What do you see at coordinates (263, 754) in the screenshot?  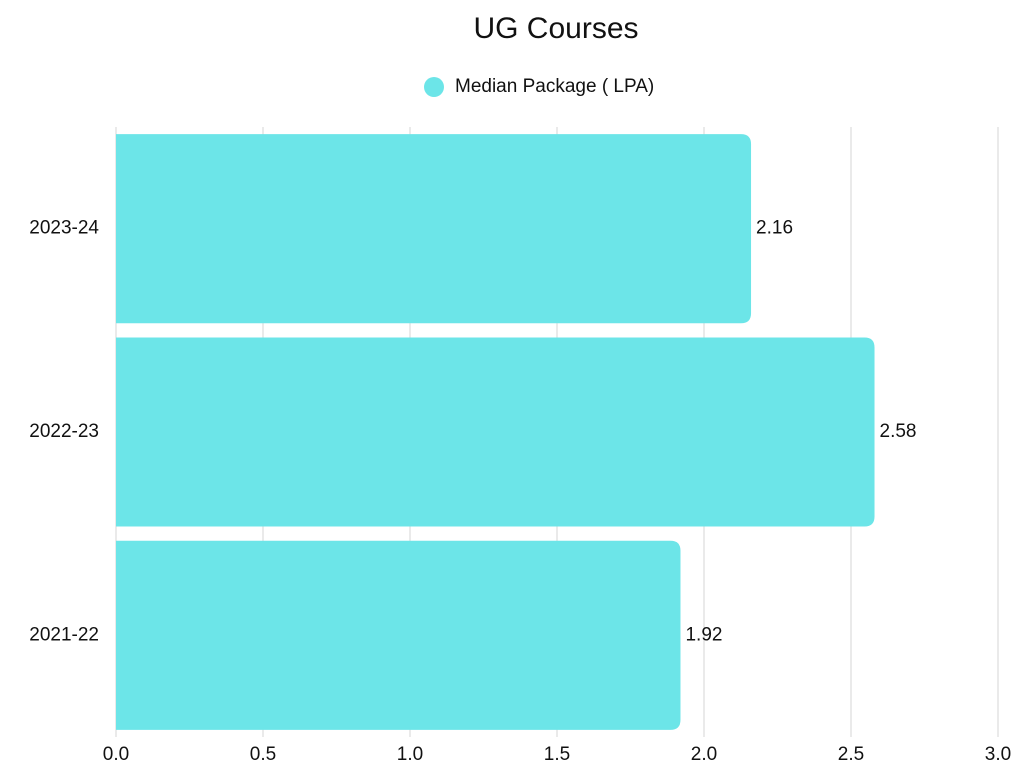 I see `x-tick-label: 0.5` at bounding box center [263, 754].